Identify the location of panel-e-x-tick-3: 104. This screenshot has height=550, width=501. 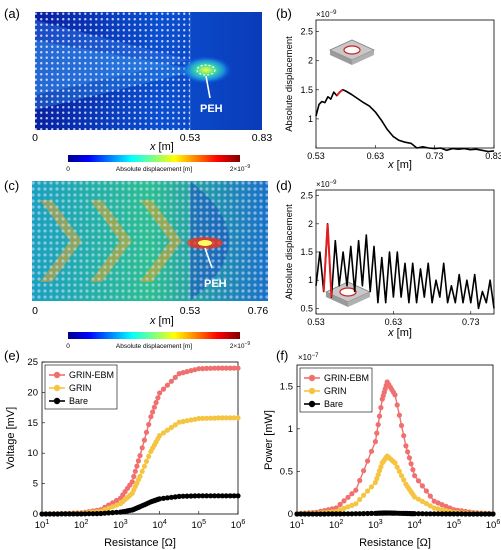
(159, 525).